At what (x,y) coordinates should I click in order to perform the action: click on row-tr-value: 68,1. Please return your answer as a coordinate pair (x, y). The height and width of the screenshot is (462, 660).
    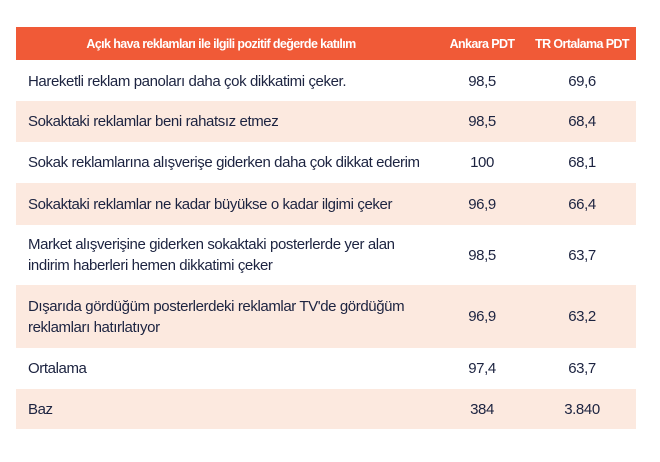
    Looking at the image, I should click on (582, 162).